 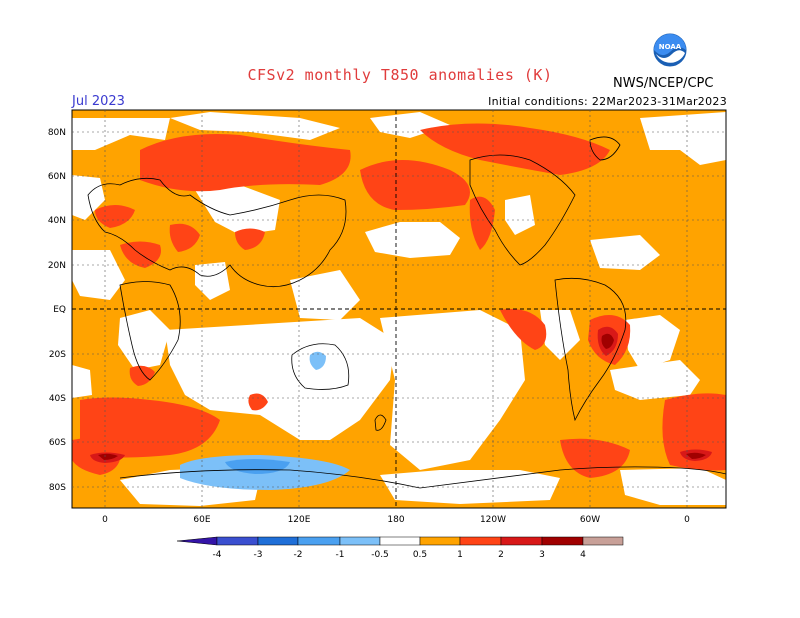 I want to click on lat-label: 80N, so click(x=57, y=133).